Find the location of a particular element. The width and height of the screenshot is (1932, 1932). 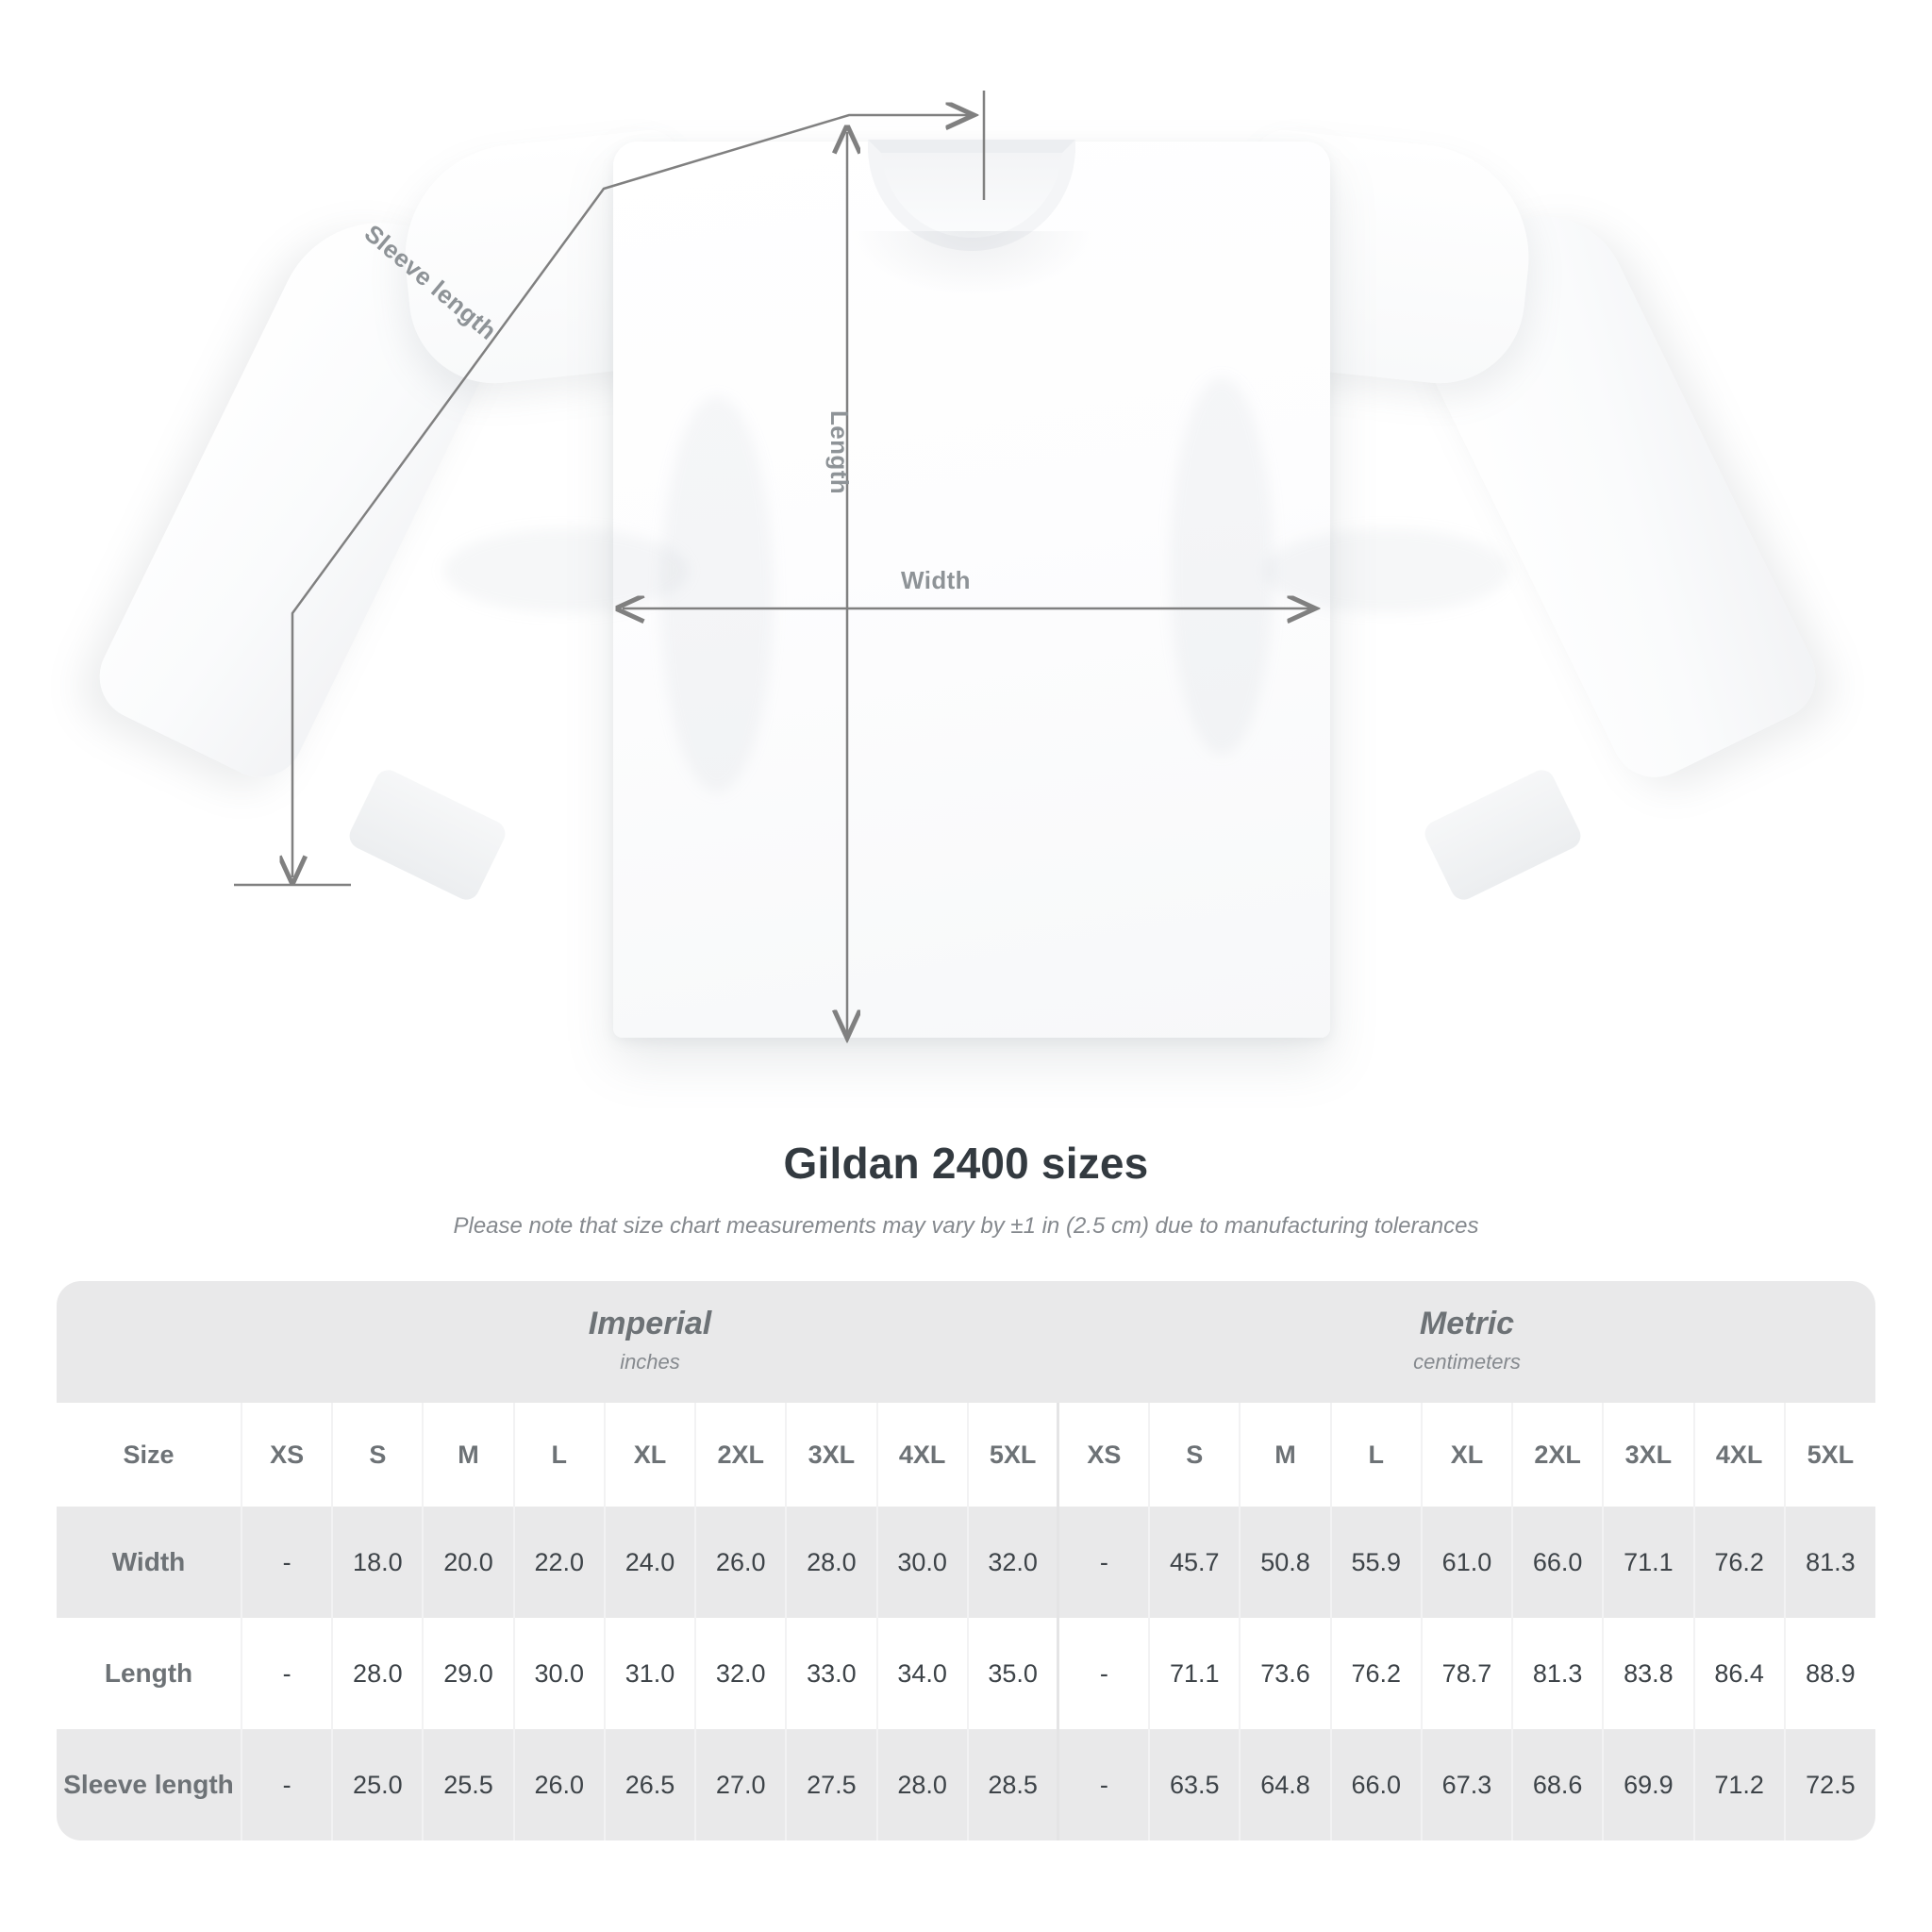

cell-imperial-width-s: 18.0 is located at coordinates (377, 1562).